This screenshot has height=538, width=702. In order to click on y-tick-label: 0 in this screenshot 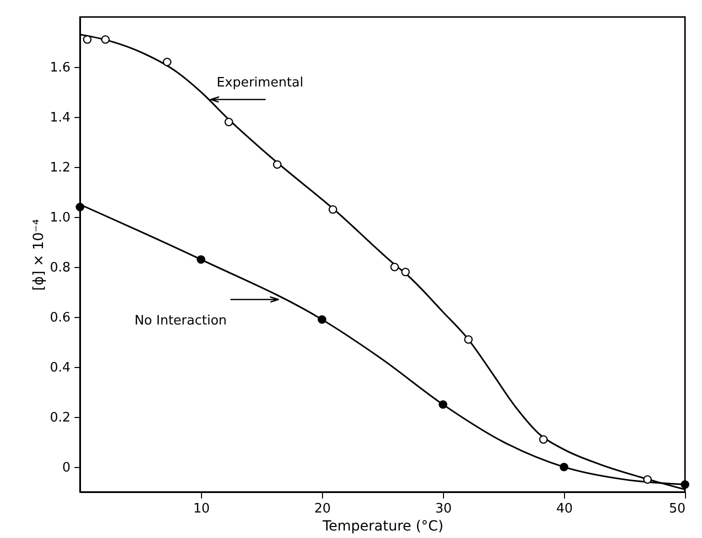, I will do `click(66, 468)`.